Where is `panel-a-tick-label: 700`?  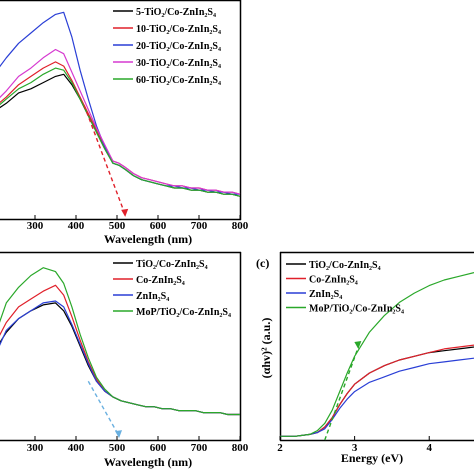 panel-a-tick-label: 700 is located at coordinates (199, 226).